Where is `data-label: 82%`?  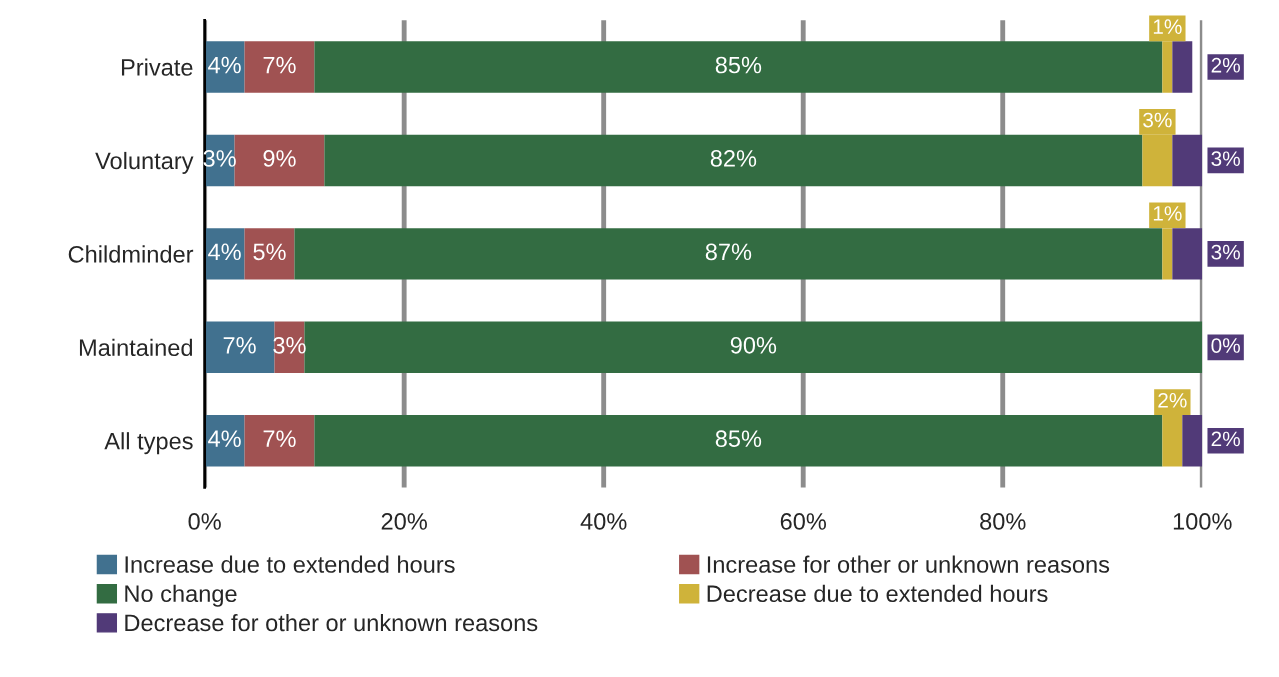 data-label: 82% is located at coordinates (733, 158).